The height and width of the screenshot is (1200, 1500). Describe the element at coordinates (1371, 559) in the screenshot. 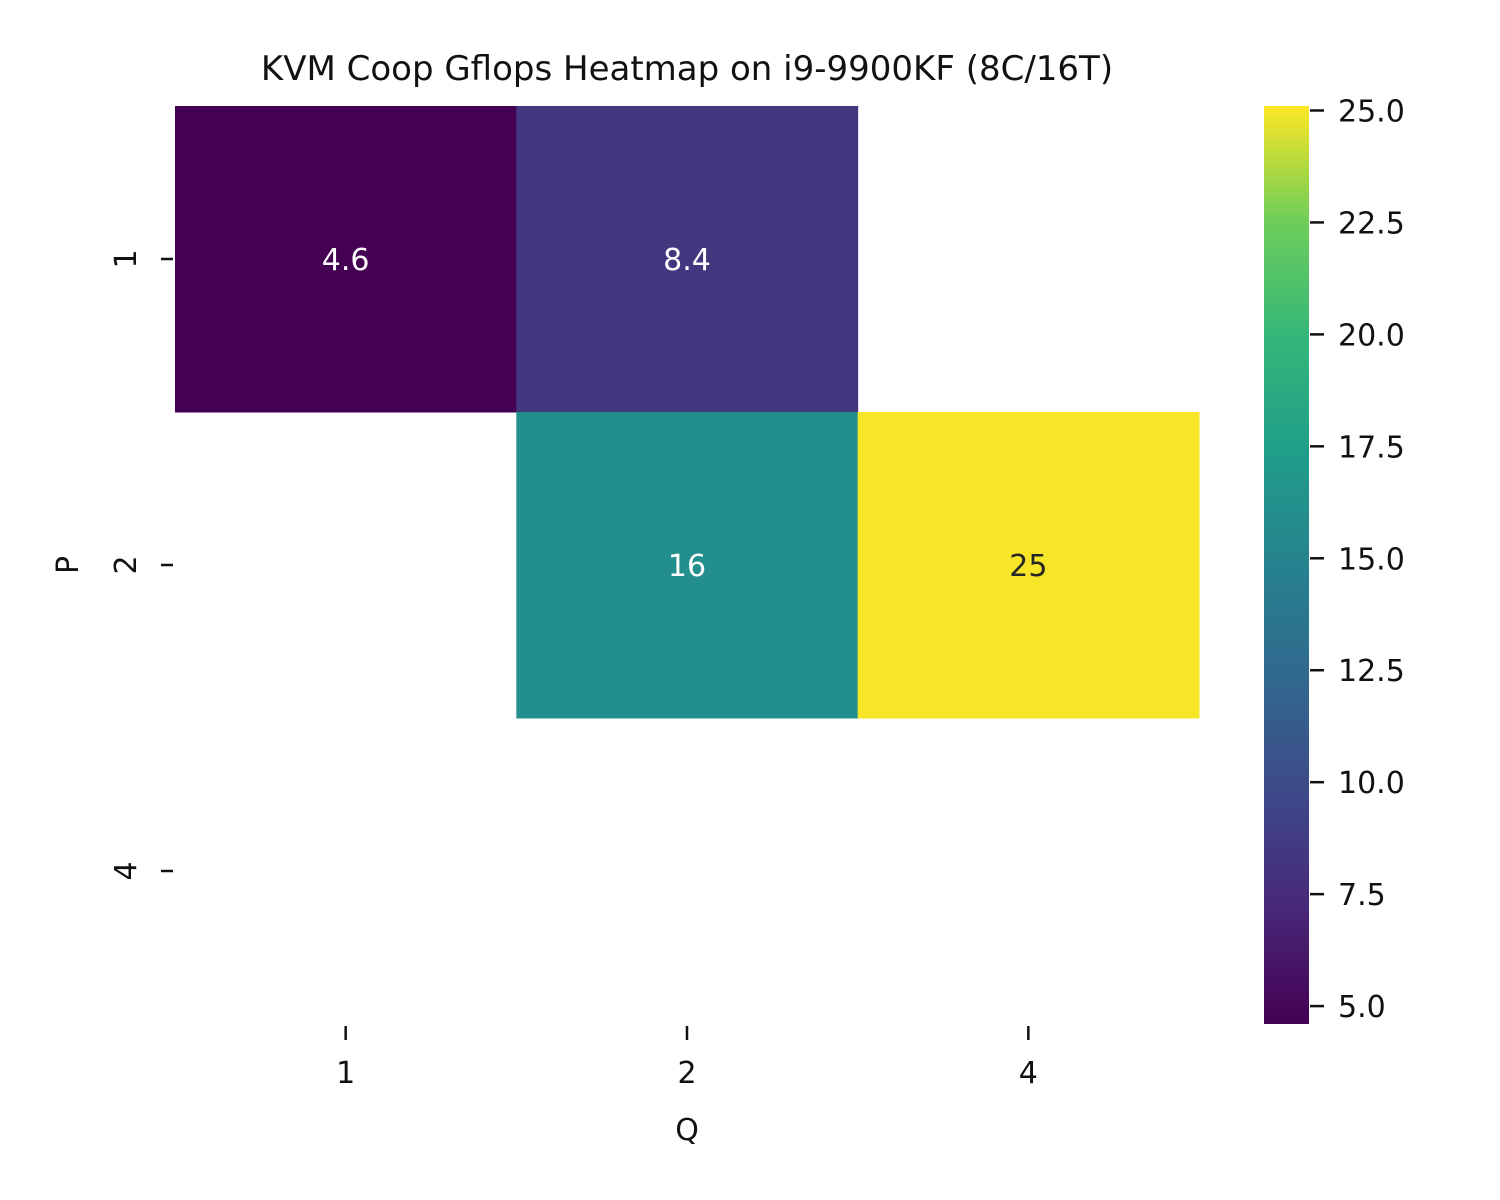

I see `colorbar-tick-label: 15.0` at that location.